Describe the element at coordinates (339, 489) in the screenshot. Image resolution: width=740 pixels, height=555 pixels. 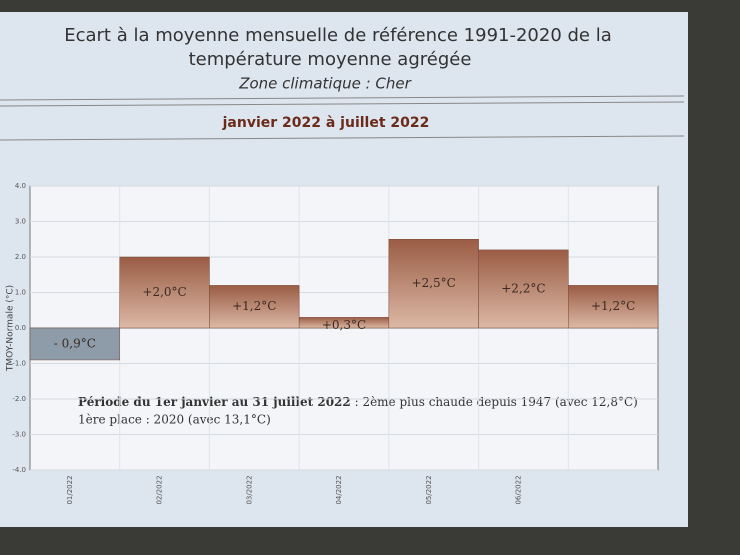
I see `x-tick-label: 04/2022` at that location.